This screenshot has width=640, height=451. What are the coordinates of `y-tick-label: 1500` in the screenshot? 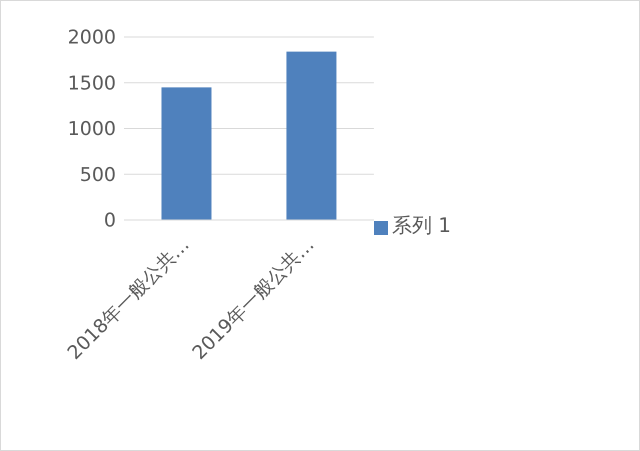 It's located at (92, 83).